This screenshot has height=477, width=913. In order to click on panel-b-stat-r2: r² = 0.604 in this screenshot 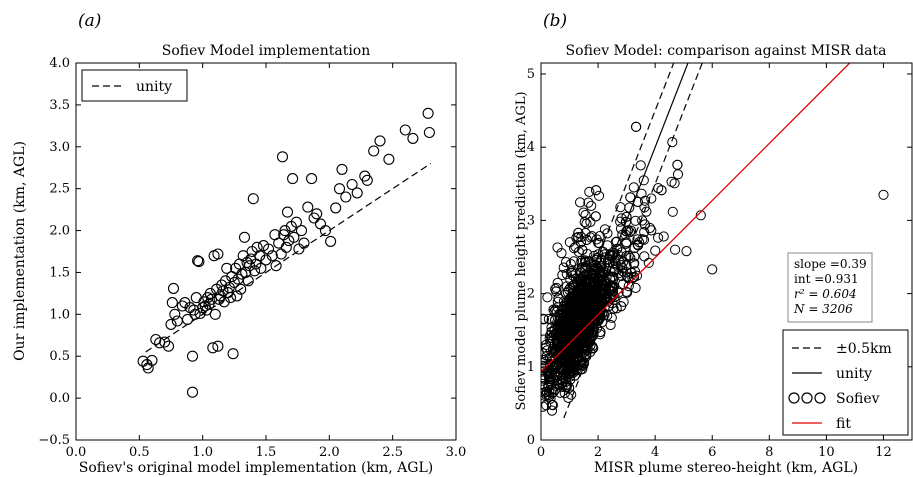, I will do `click(825, 294)`.